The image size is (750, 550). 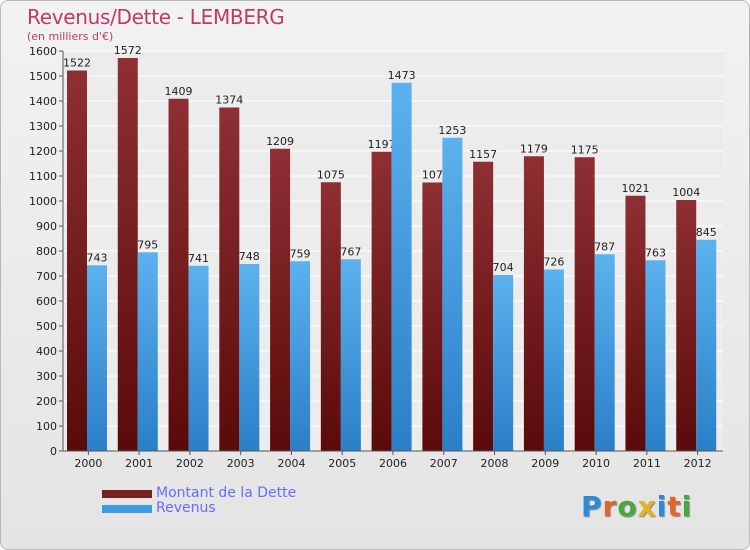 I want to click on y-tick-label: 500, so click(x=46, y=326).